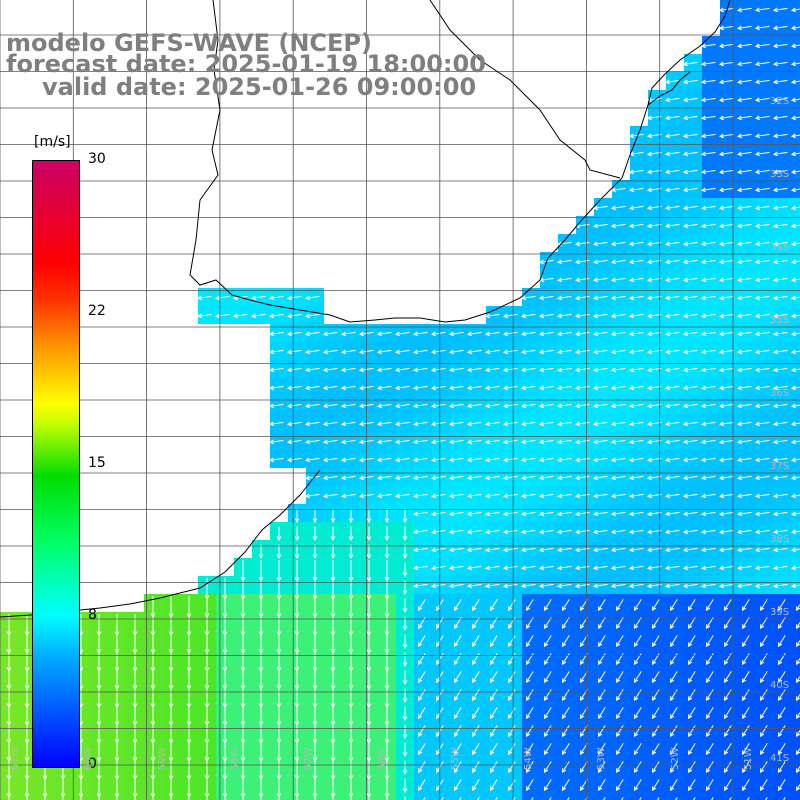 This screenshot has width=800, height=800. I want to click on latitude-label: 38S, so click(780, 539).